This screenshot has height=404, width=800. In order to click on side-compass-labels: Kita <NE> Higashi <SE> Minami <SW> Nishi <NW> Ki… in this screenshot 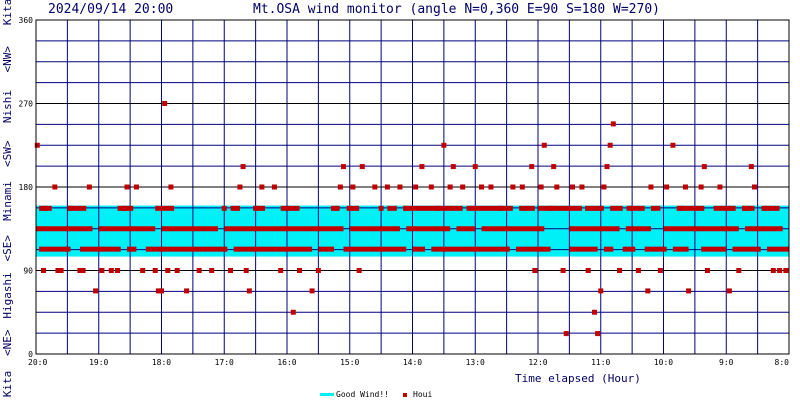, I will do `click(7, 198)`.